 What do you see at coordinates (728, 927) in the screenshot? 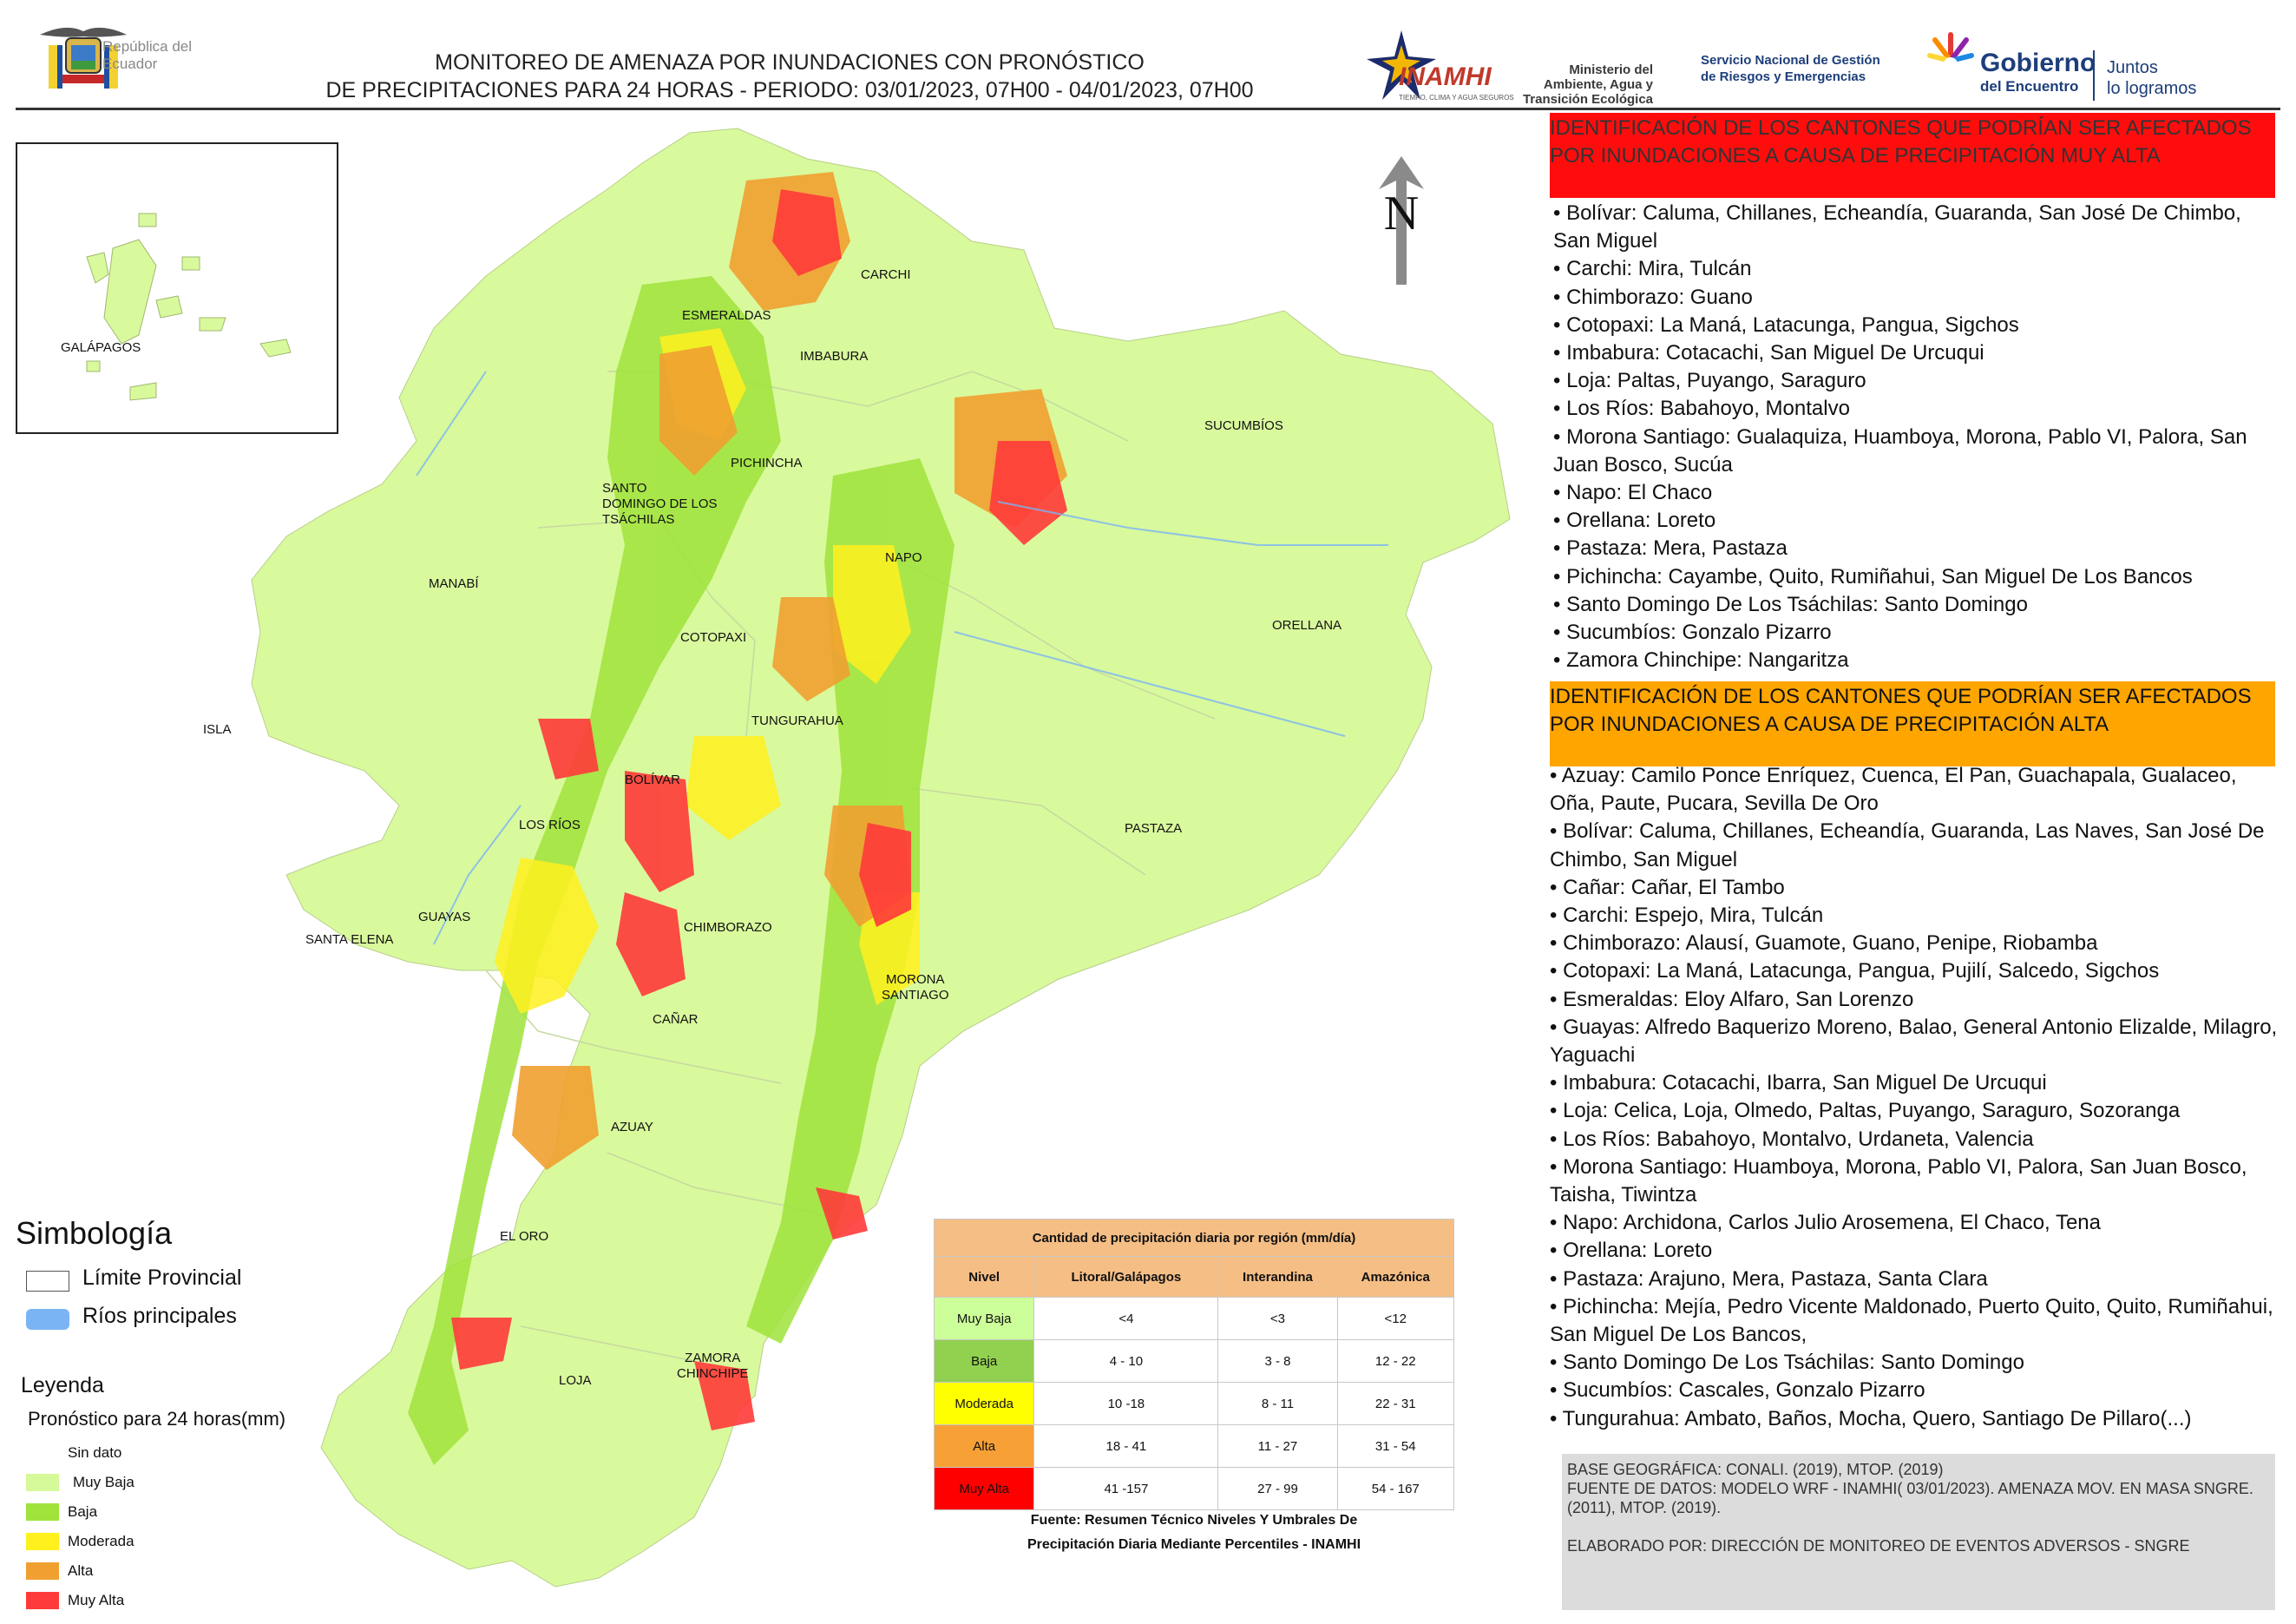
I see `label-chimborazo: CHIMBORAZO` at bounding box center [728, 927].